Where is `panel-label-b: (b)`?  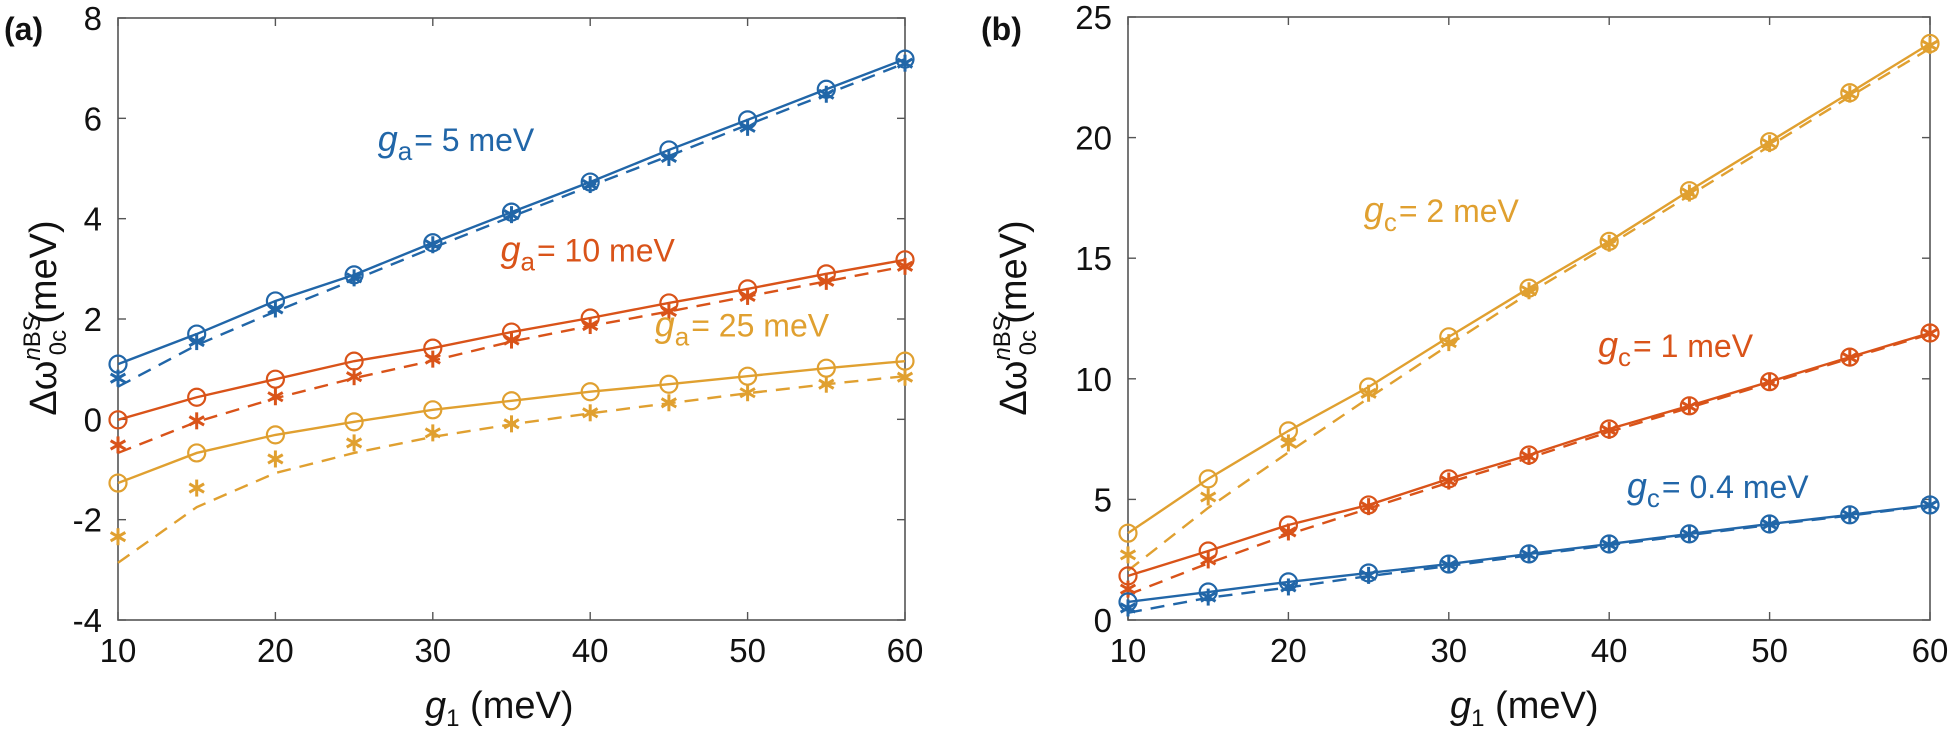
panel-label-b: (b) is located at coordinates (1001, 29).